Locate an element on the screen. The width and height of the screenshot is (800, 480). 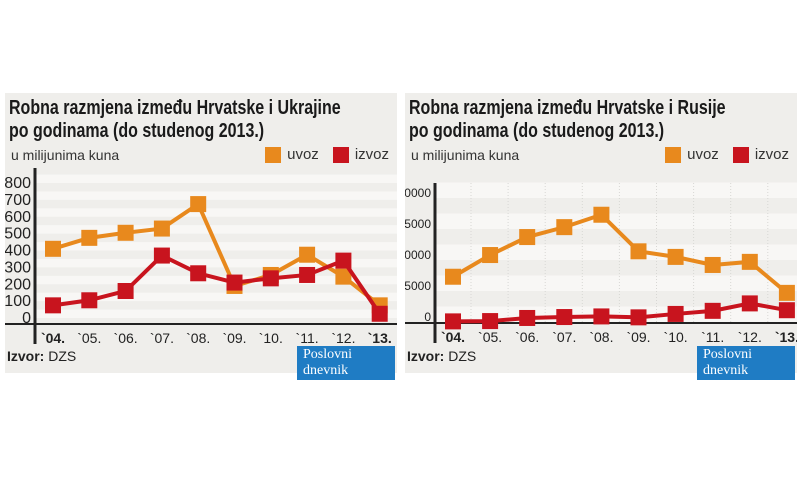
y-tick-label: 800 is located at coordinates (18, 183).